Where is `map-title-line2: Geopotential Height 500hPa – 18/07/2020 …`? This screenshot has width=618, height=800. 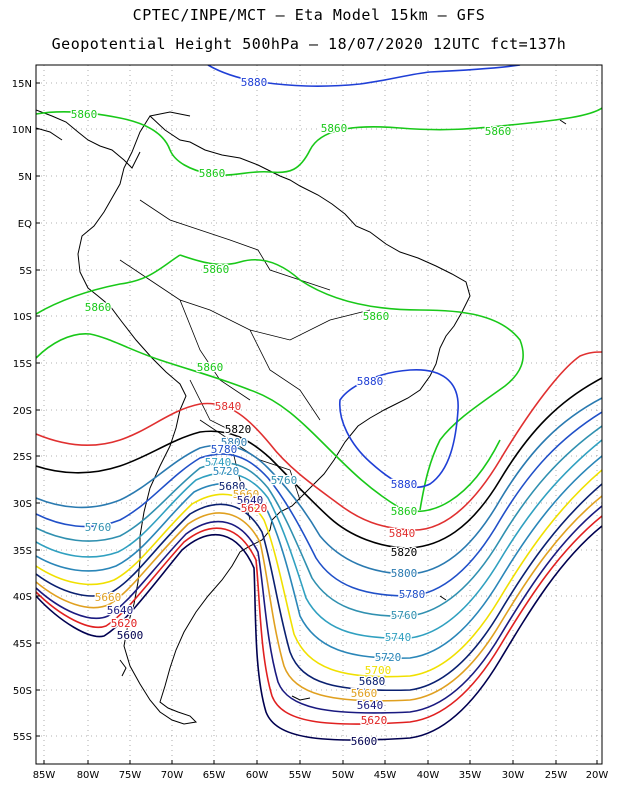
map-title-line2: Geopotential Height 500hPa – 18/07/2020 … is located at coordinates (309, 44).